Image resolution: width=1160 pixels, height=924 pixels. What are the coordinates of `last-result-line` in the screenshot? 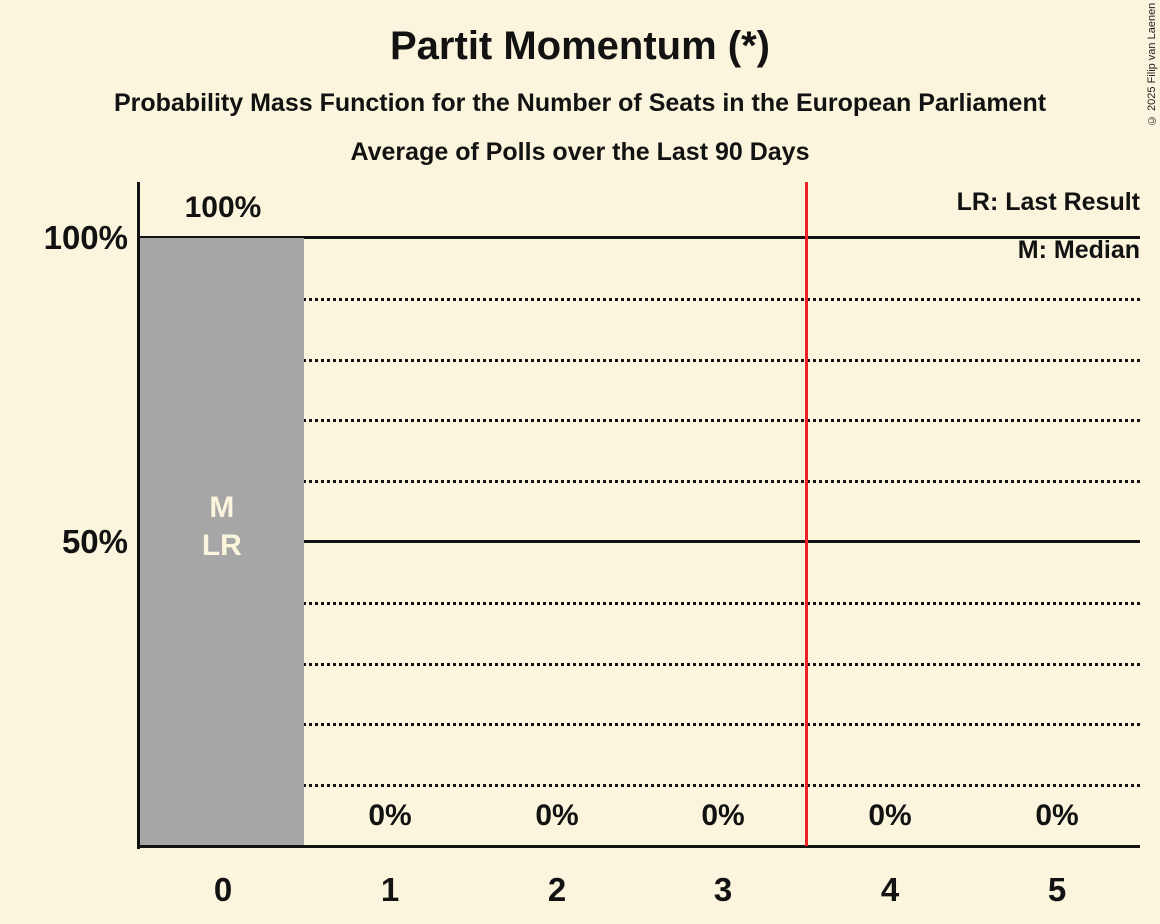 It's located at (806, 514).